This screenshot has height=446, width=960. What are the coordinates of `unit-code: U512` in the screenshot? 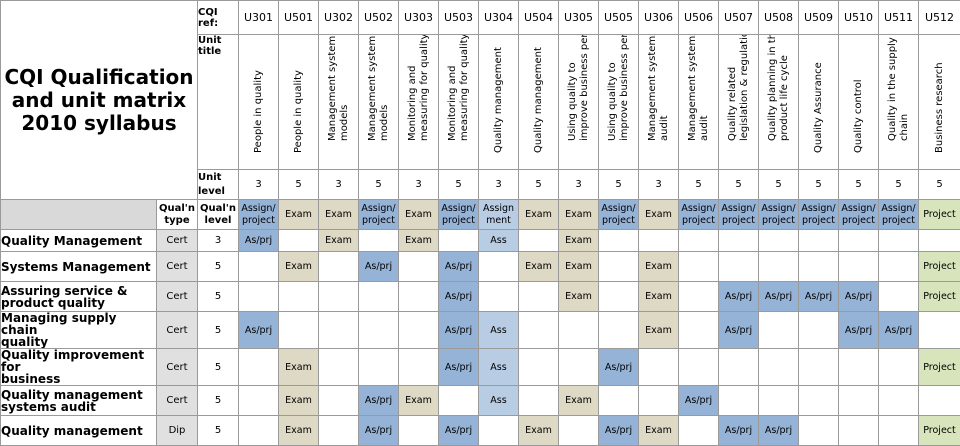 It's located at (939, 18).